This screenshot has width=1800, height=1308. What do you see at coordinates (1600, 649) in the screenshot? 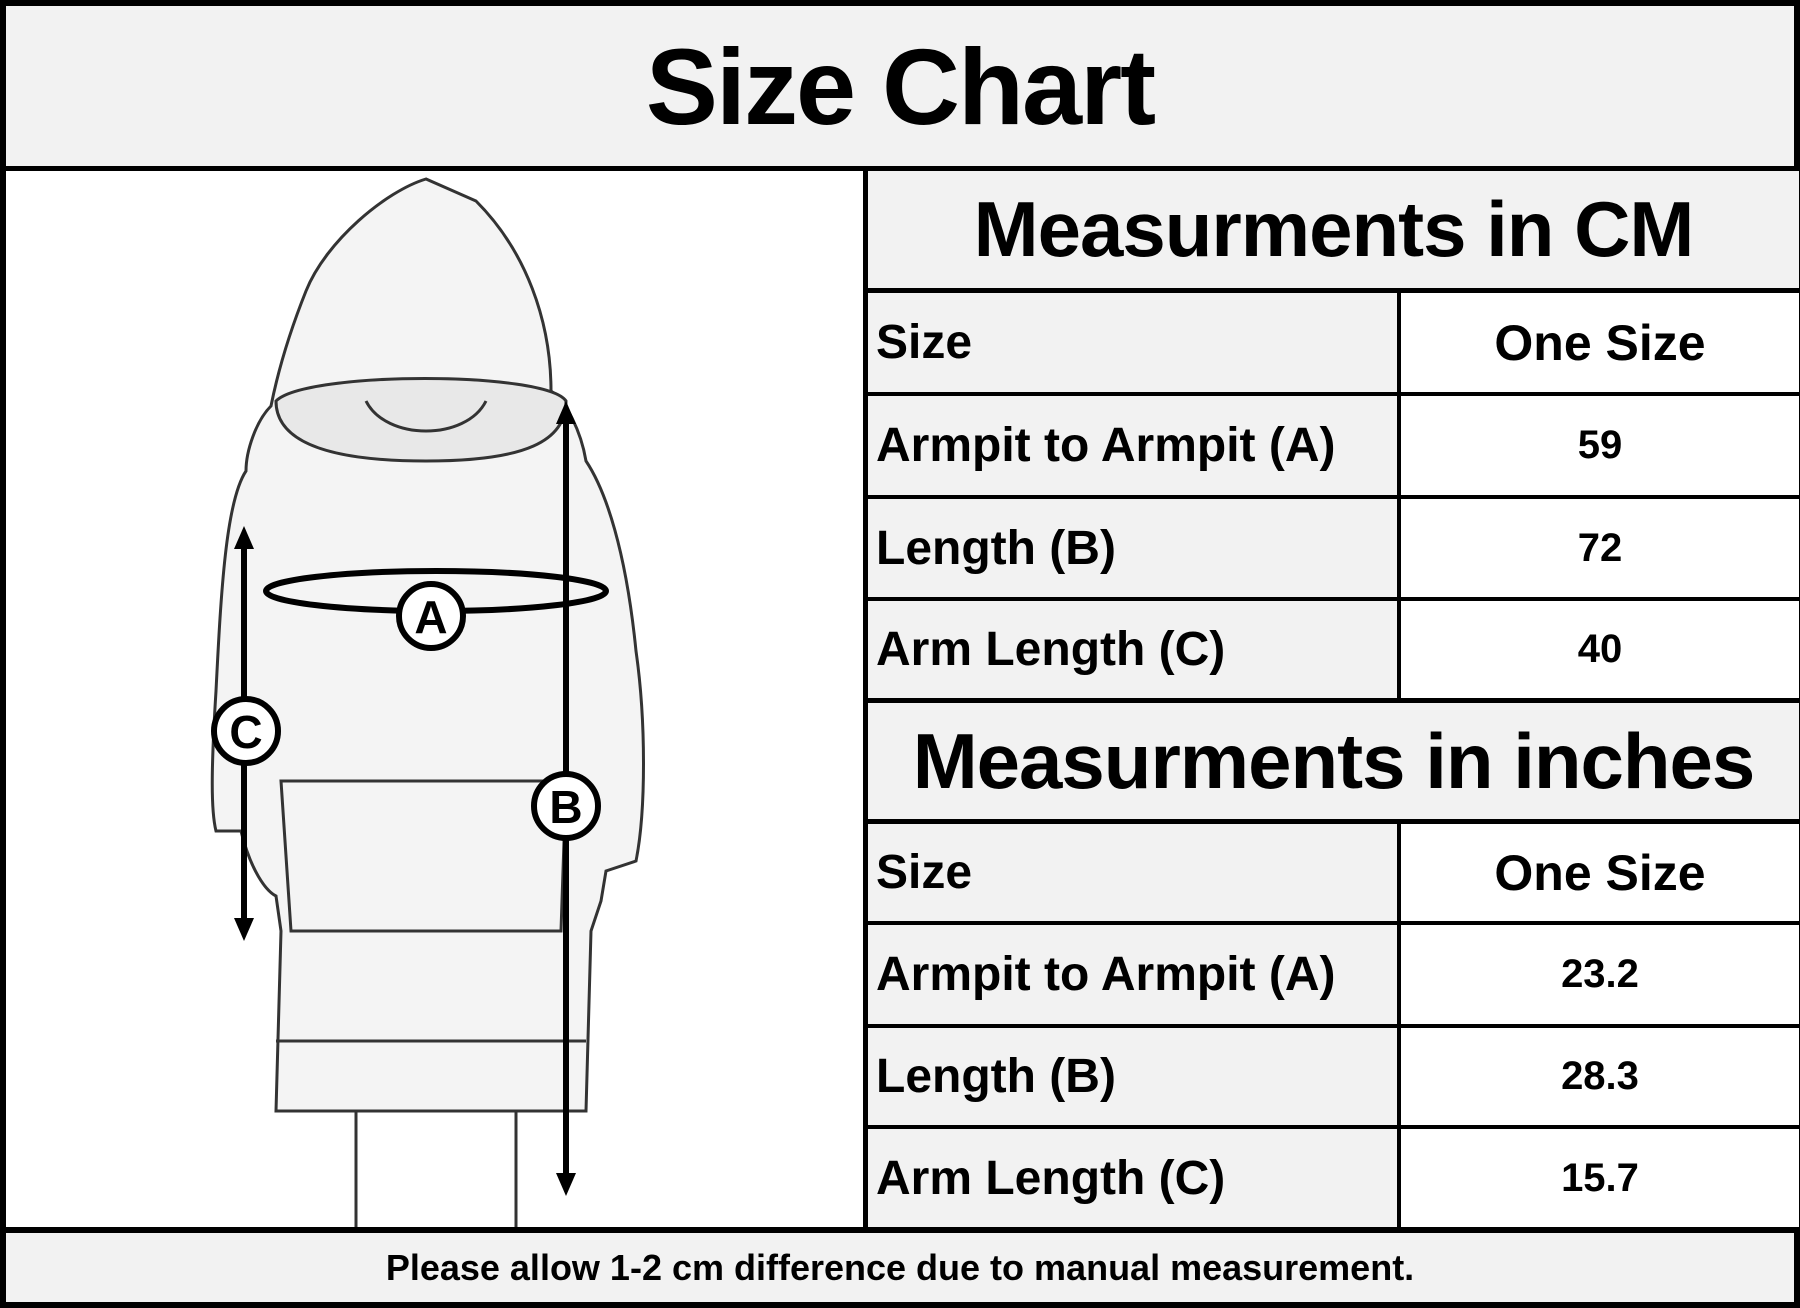
I see `row-value: 40` at bounding box center [1600, 649].